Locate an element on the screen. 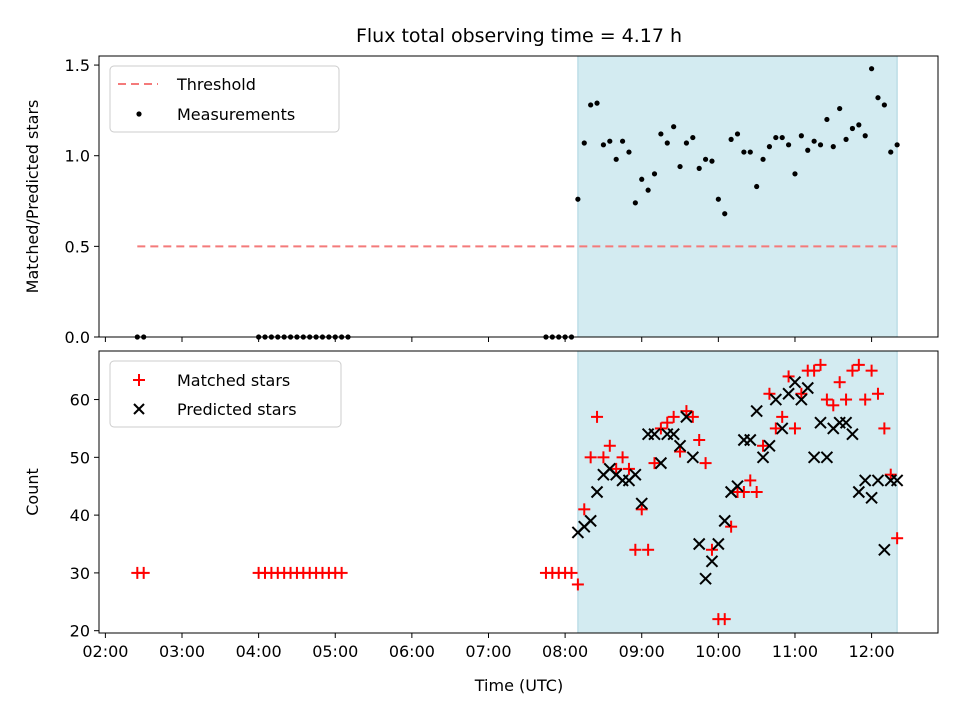  ratio-legend: Threshold Measurements is located at coordinates (224, 99).